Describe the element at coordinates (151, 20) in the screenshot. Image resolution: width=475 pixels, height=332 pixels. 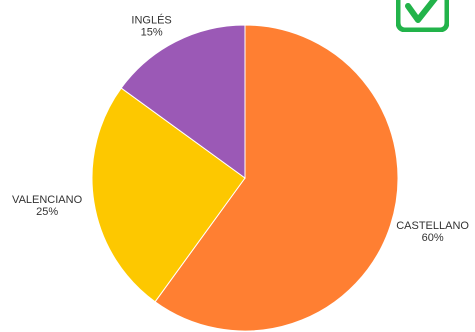
I see `pie-label-name: INGLÉS` at that location.